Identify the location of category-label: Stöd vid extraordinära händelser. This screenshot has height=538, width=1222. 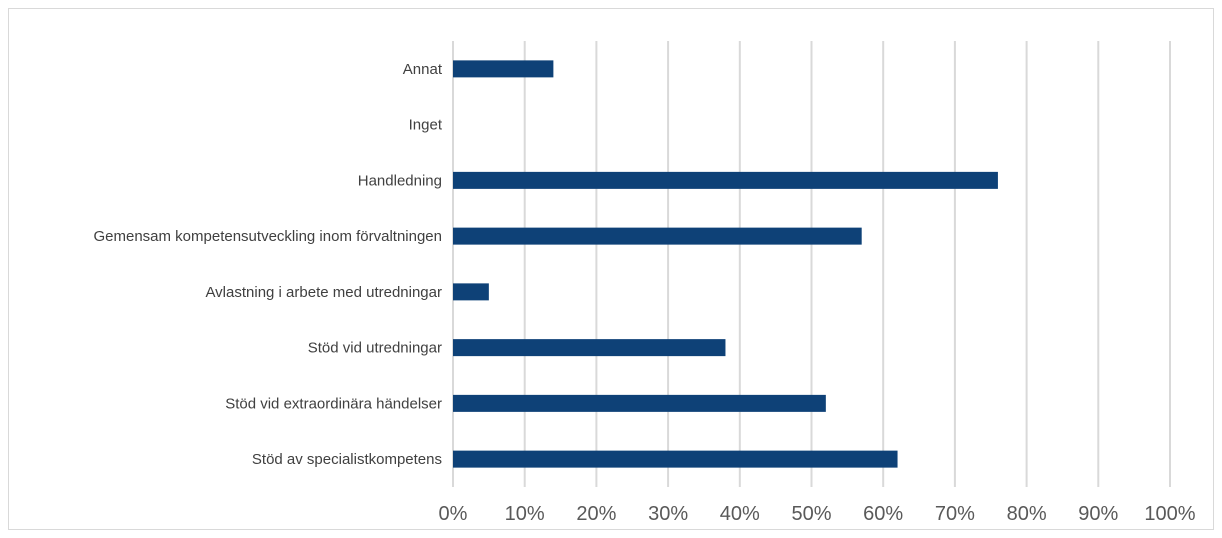
(333, 403).